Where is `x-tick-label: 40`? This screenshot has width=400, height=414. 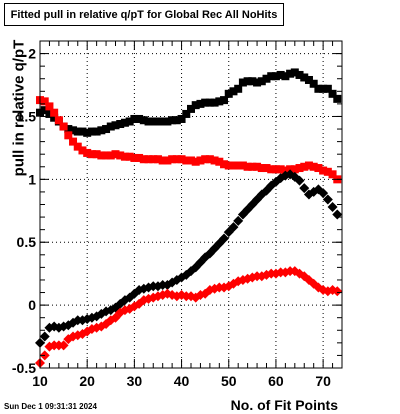
x-tick-label: 40 is located at coordinates (182, 381).